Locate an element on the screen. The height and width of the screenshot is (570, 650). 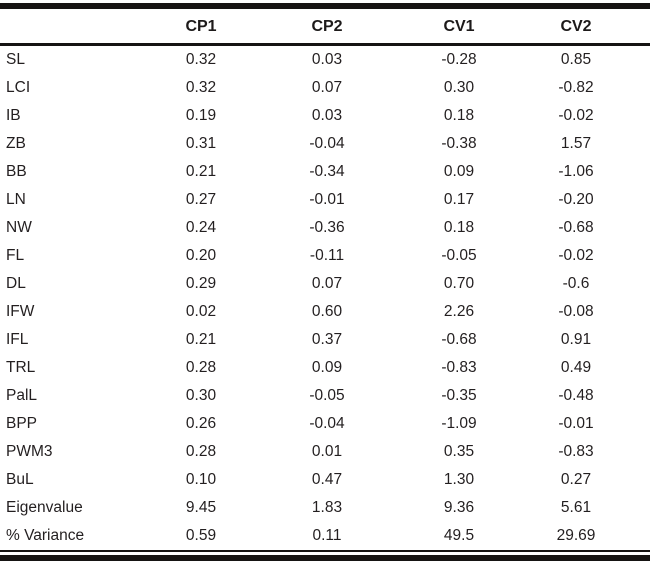
table-row: NW 0.24 -0.36 0.18 -0.68 is located at coordinates (325, 228).